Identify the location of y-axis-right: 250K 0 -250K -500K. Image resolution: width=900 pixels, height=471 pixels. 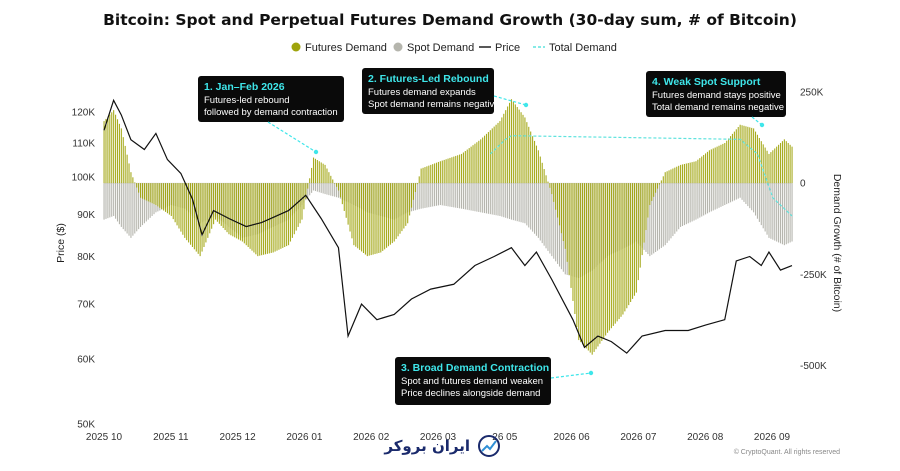
(813, 229).